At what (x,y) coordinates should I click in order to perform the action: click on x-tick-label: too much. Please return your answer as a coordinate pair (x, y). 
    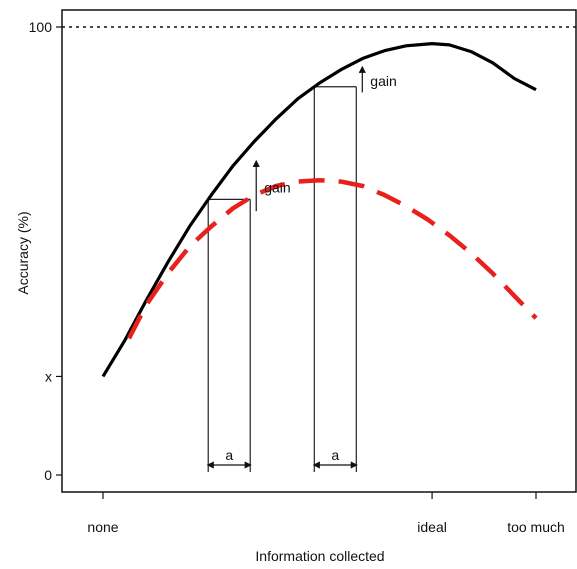
    Looking at the image, I should click on (536, 527).